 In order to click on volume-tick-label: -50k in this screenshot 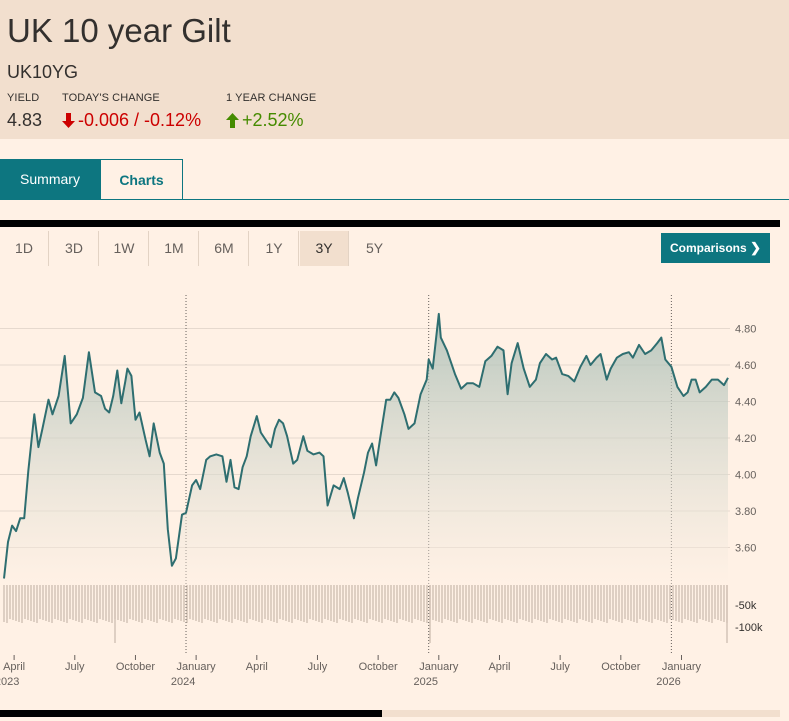, I will do `click(746, 606)`.